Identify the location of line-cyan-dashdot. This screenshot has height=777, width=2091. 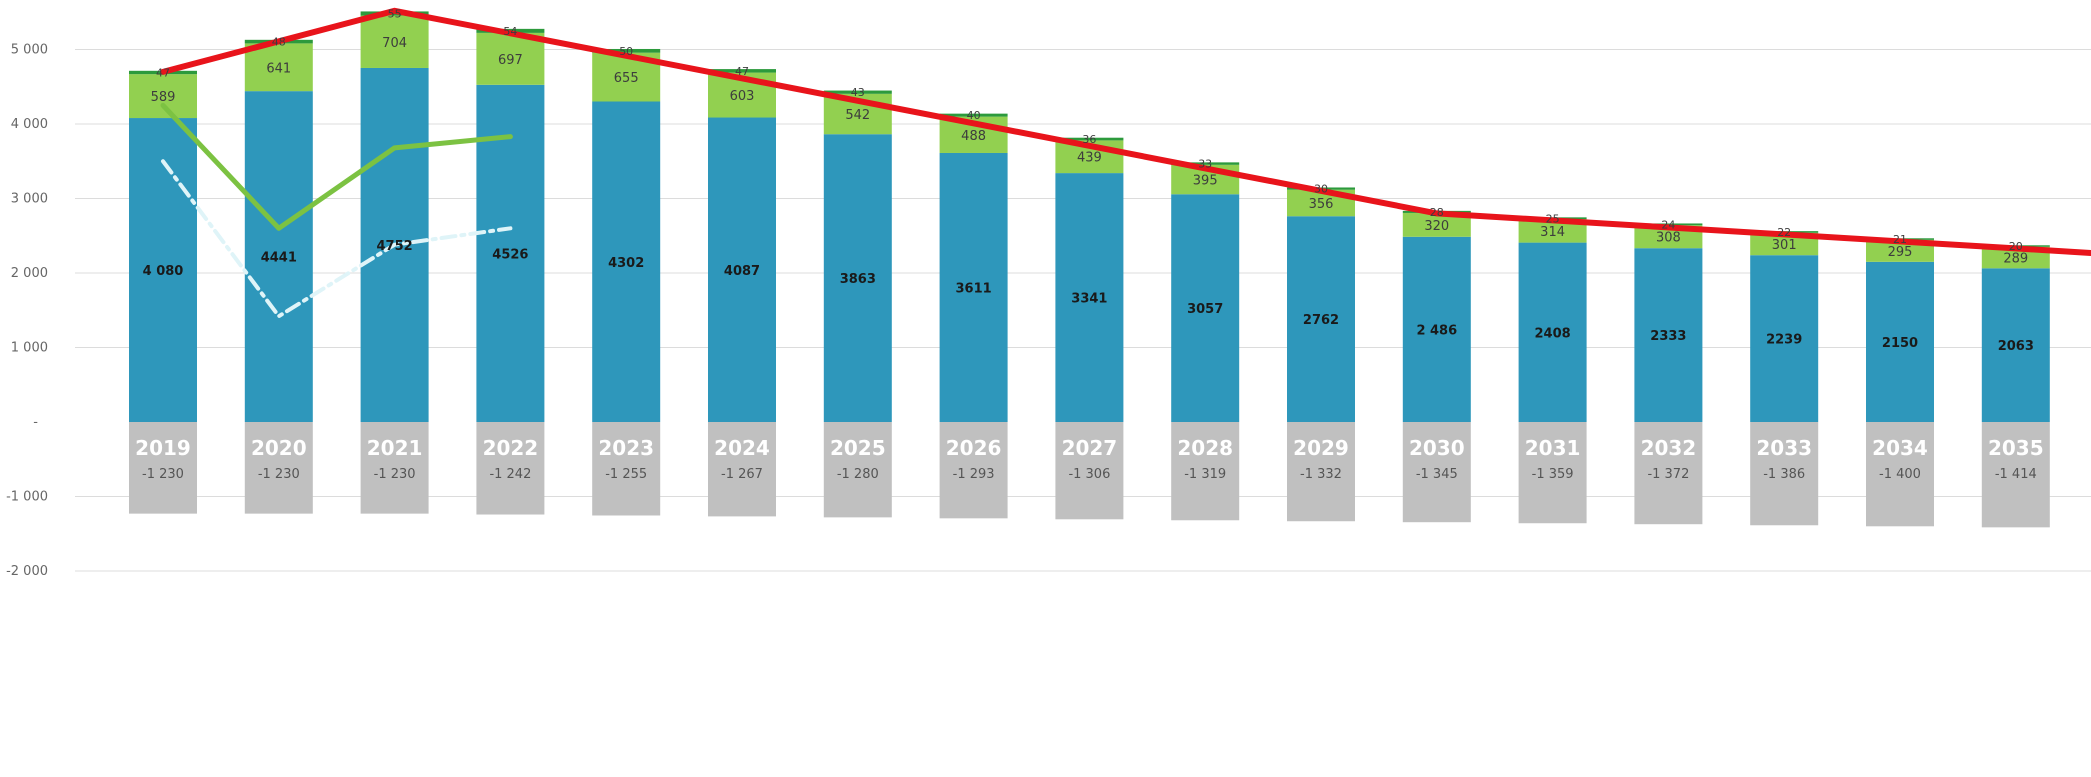
(337, 239).